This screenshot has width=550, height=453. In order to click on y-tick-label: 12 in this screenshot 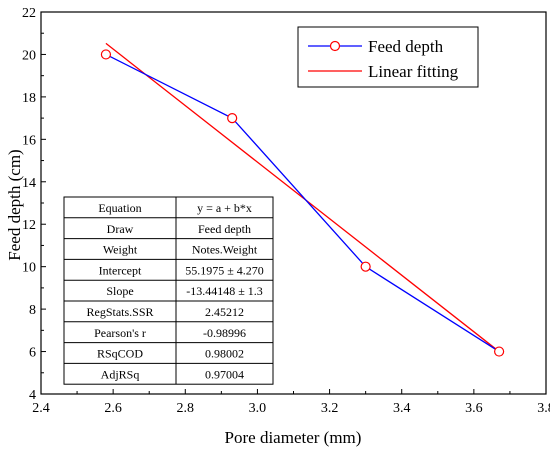, I will do `click(29, 225)`.